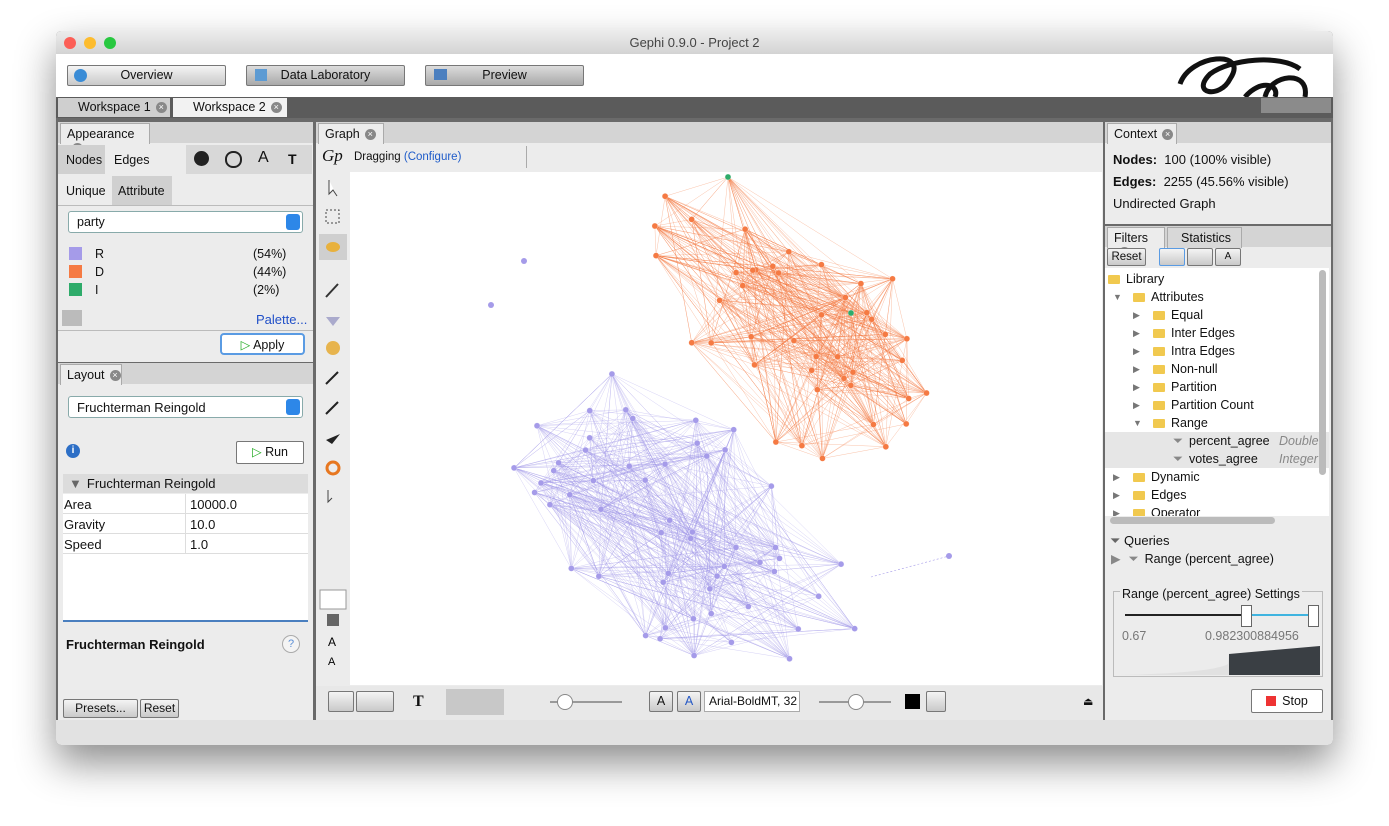 The image size is (1389, 826). Describe the element at coordinates (291, 644) in the screenshot. I see `help-icon: ?` at that location.